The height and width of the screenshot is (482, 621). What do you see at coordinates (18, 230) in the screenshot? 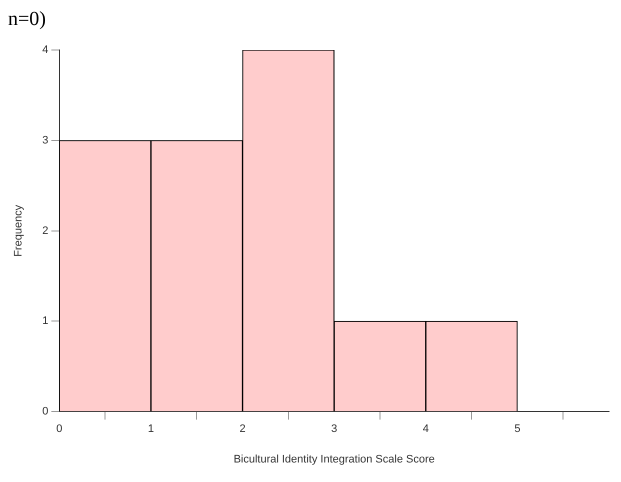
I see `y-axis-title: Frequency` at bounding box center [18, 230].